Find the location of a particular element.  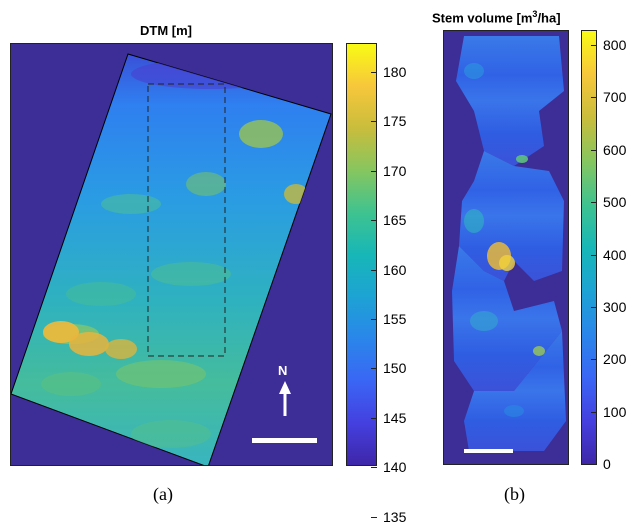

dtm-colorbar-tick-label: 175 is located at coordinates (395, 121).